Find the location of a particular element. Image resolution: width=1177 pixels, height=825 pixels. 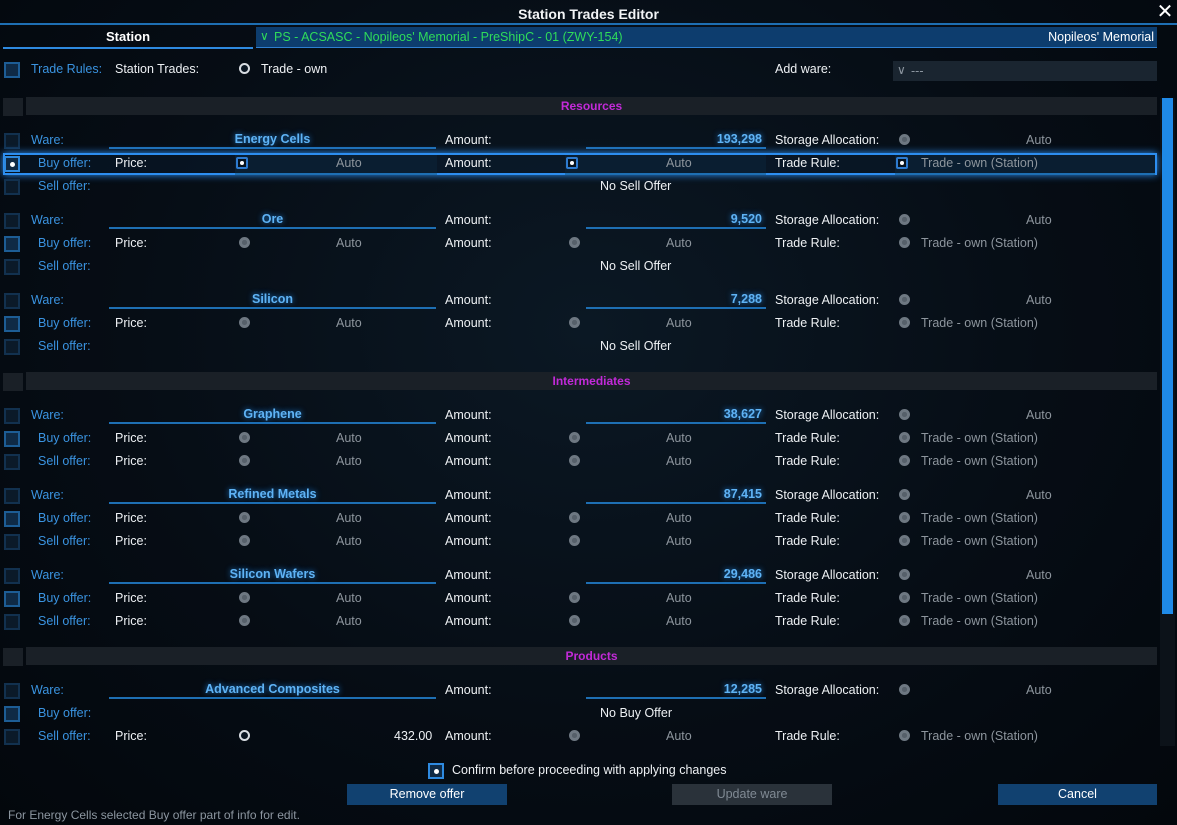

buy-offer-checkbox-silicon-wafers is located at coordinates (12, 599).